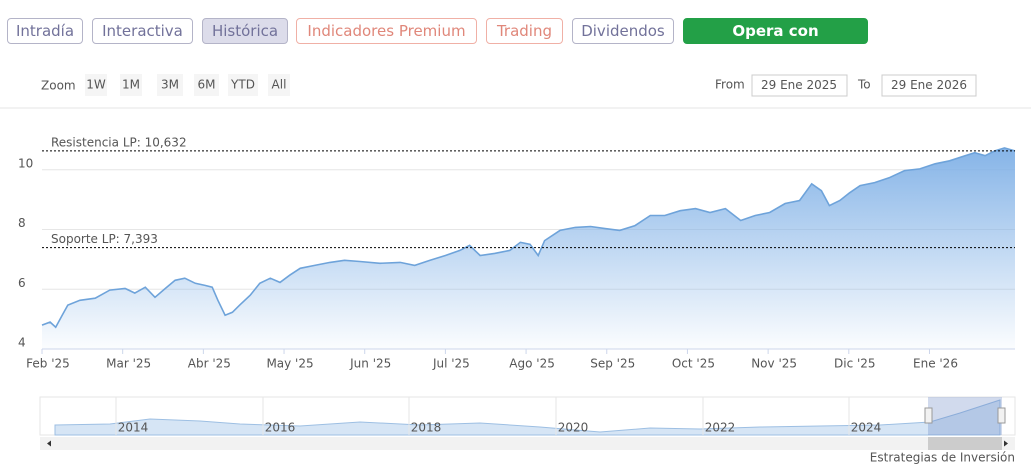 The width and height of the screenshot is (1031, 467). I want to click on navigator-year: 2016, so click(280, 428).